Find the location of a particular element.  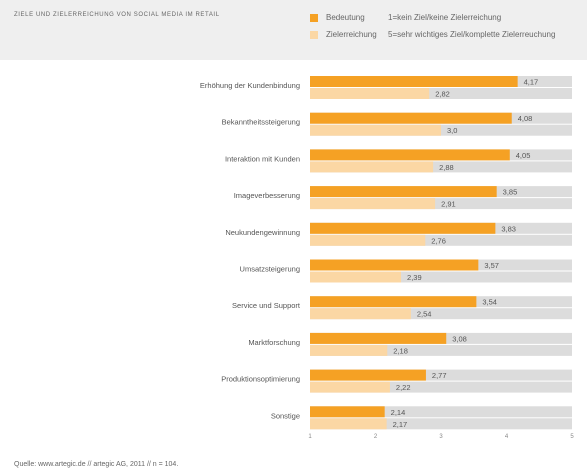

bar-zielerreichung-erhoehung-der-kundenbindung is located at coordinates (370, 93).